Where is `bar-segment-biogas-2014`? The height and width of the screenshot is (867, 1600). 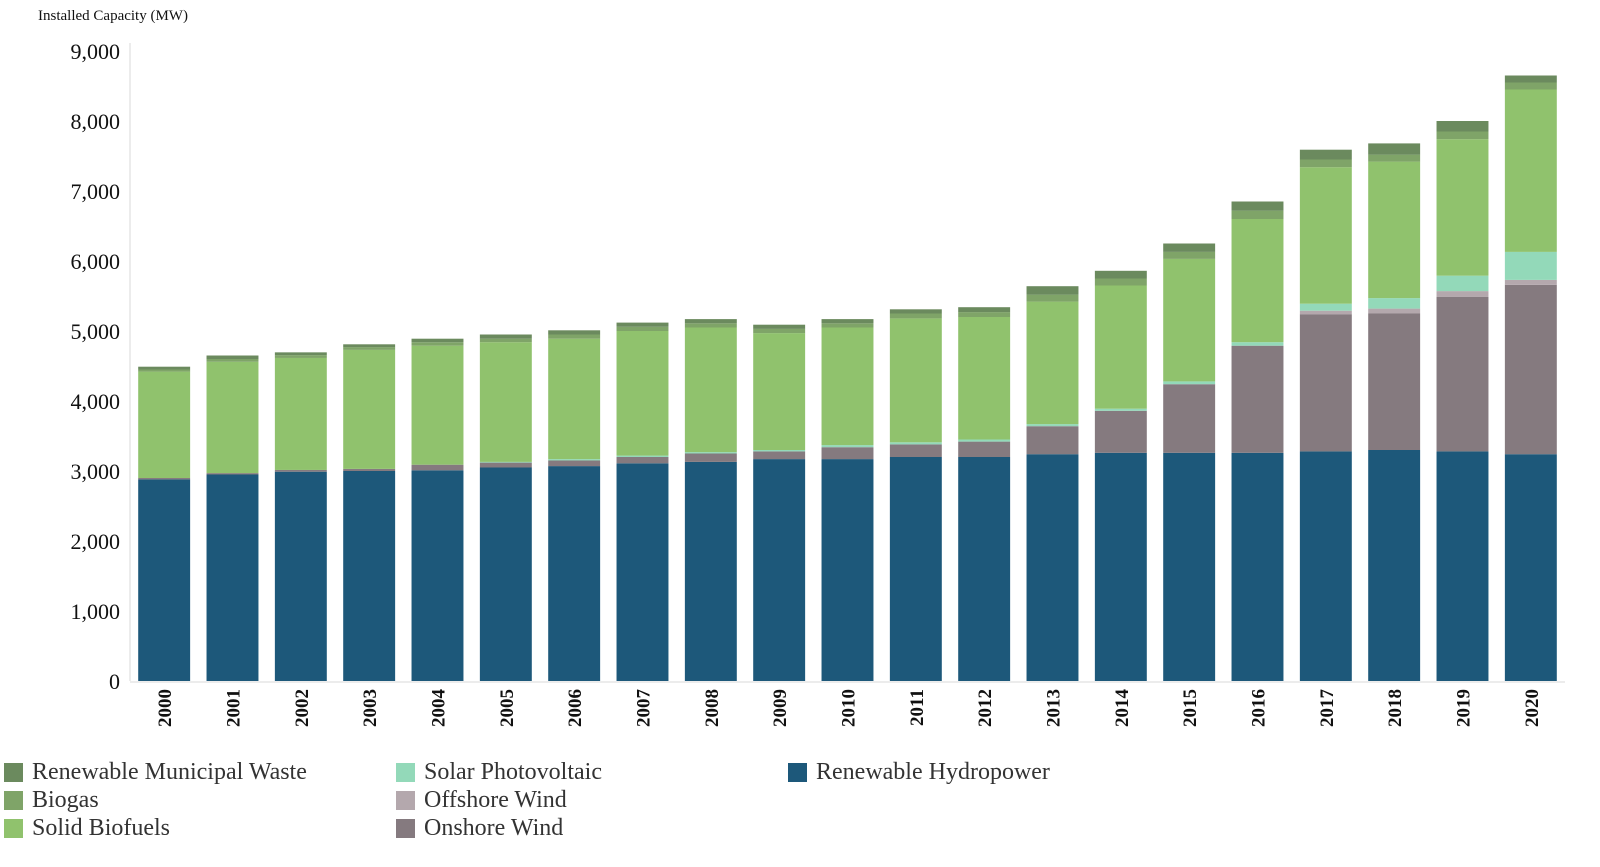 bar-segment-biogas-2014 is located at coordinates (1120, 282).